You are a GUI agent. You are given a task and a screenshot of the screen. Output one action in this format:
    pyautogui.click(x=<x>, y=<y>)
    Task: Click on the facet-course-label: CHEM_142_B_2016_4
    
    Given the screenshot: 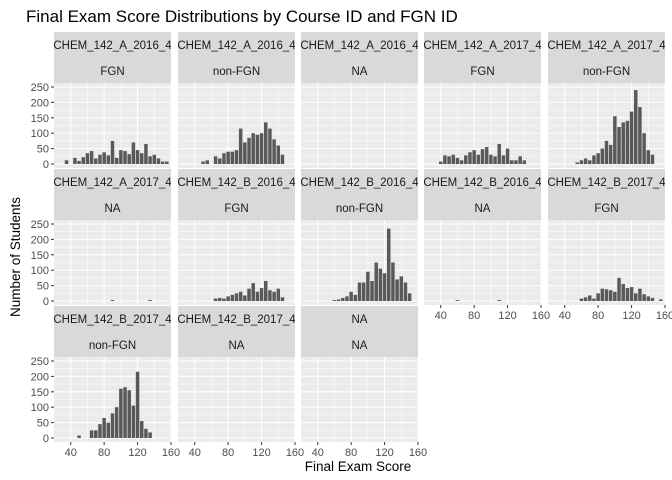 What is the action you would take?
    pyautogui.click(x=482, y=183)
    